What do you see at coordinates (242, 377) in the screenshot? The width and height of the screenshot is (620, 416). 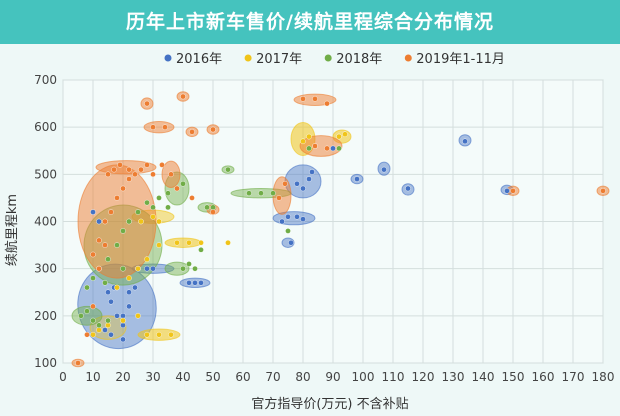 I see `x-tick-label: 60` at bounding box center [242, 377].